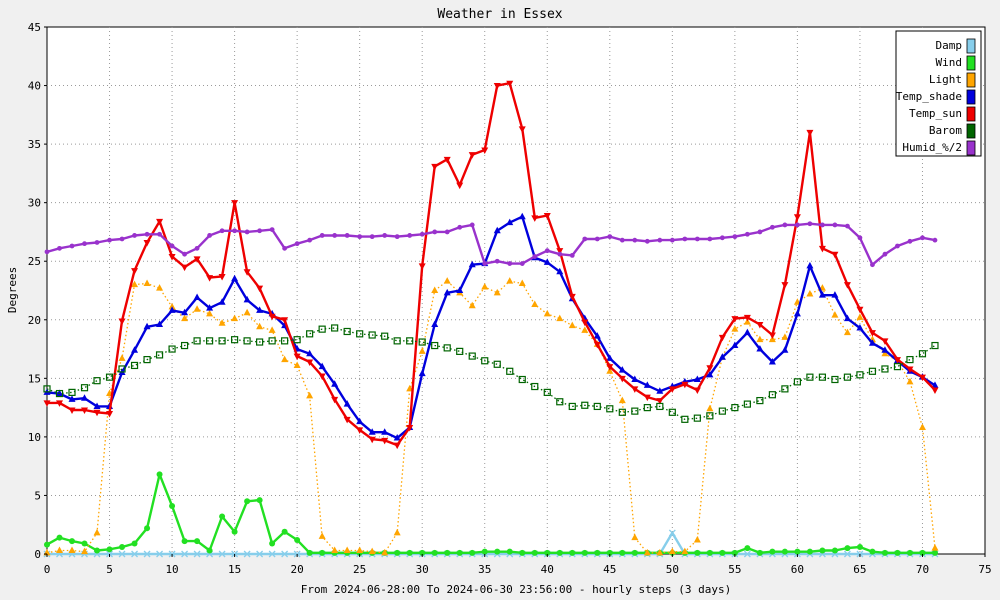  What do you see at coordinates (859, 569) in the screenshot?
I see `x-tick-label: 65` at bounding box center [859, 569].